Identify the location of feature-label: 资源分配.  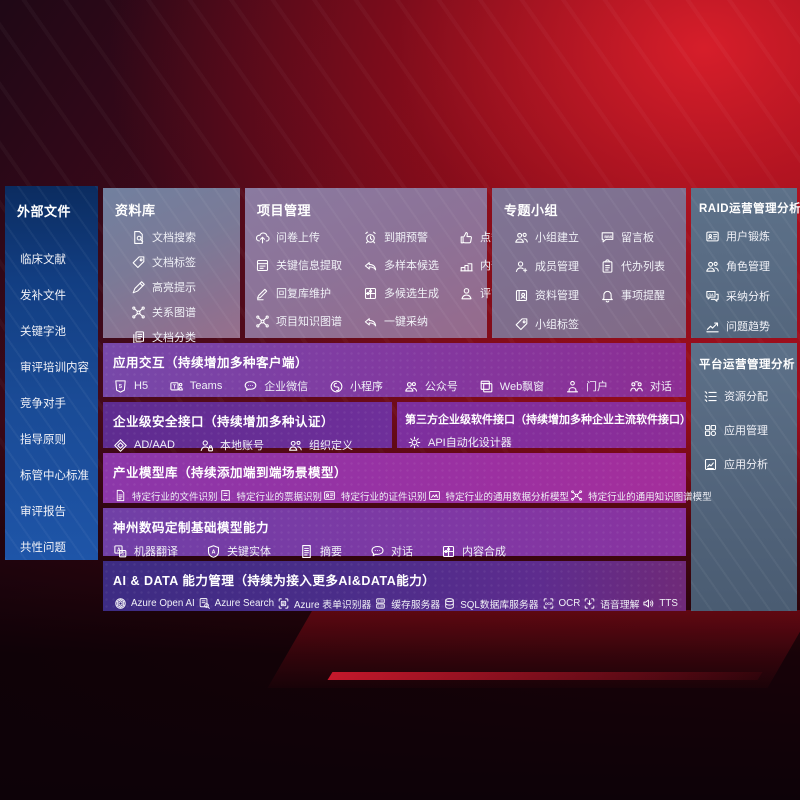
(746, 397).